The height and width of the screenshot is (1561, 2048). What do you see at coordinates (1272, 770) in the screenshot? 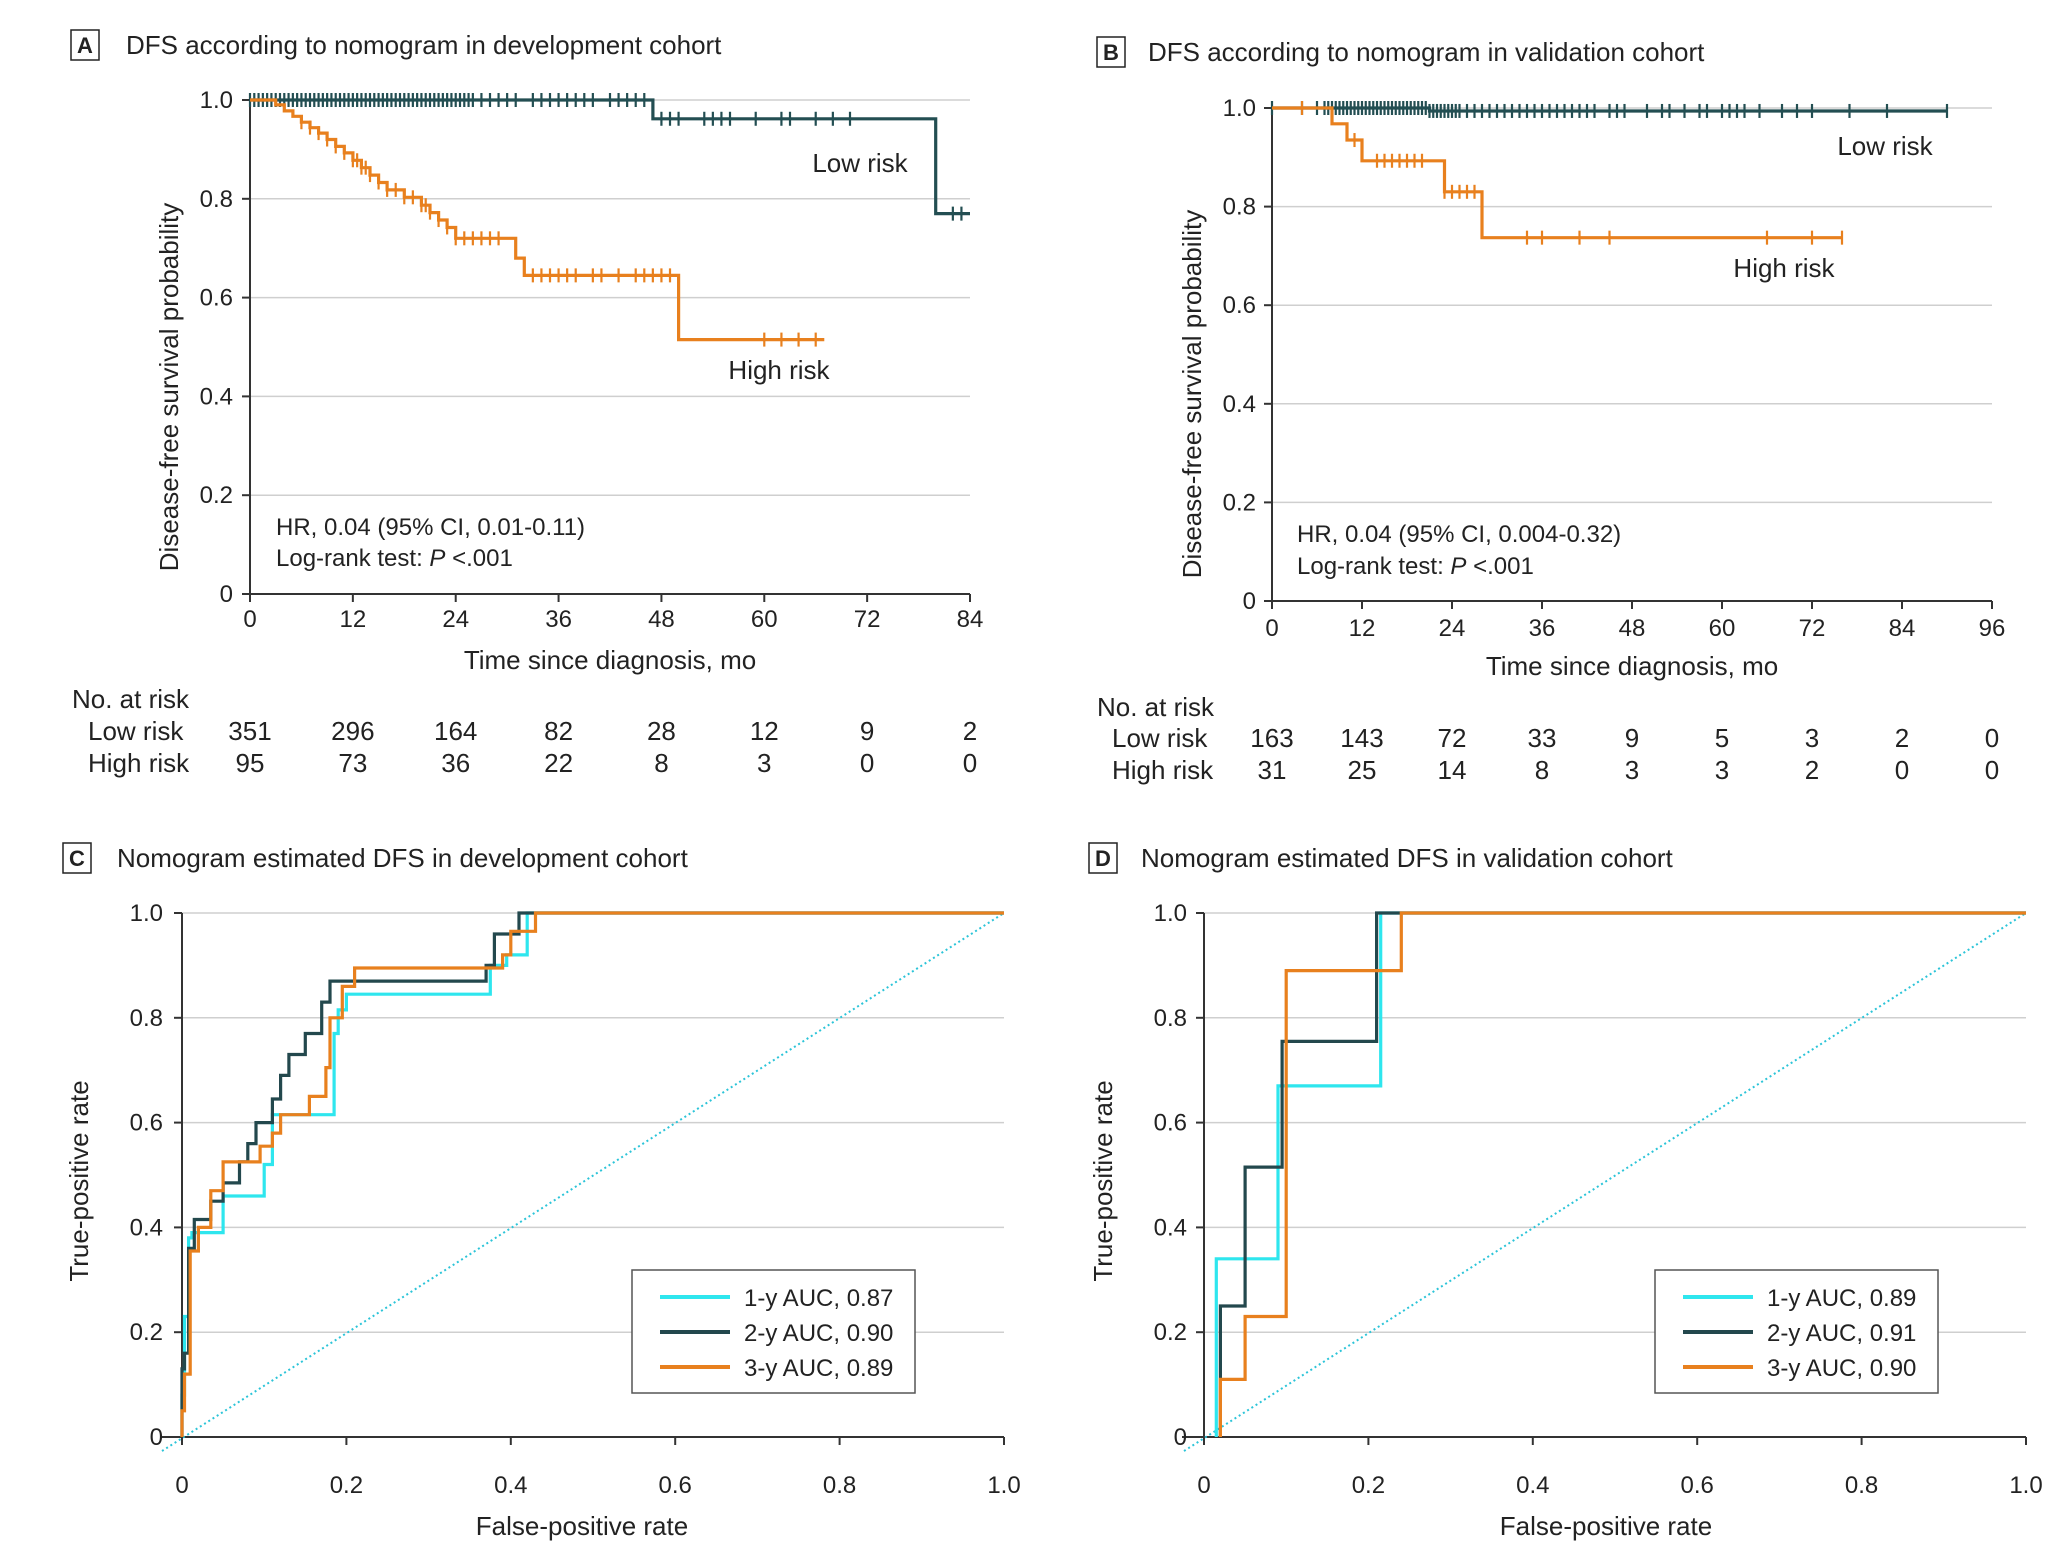
I see `panel-b-risk-value-high: 31` at bounding box center [1272, 770].